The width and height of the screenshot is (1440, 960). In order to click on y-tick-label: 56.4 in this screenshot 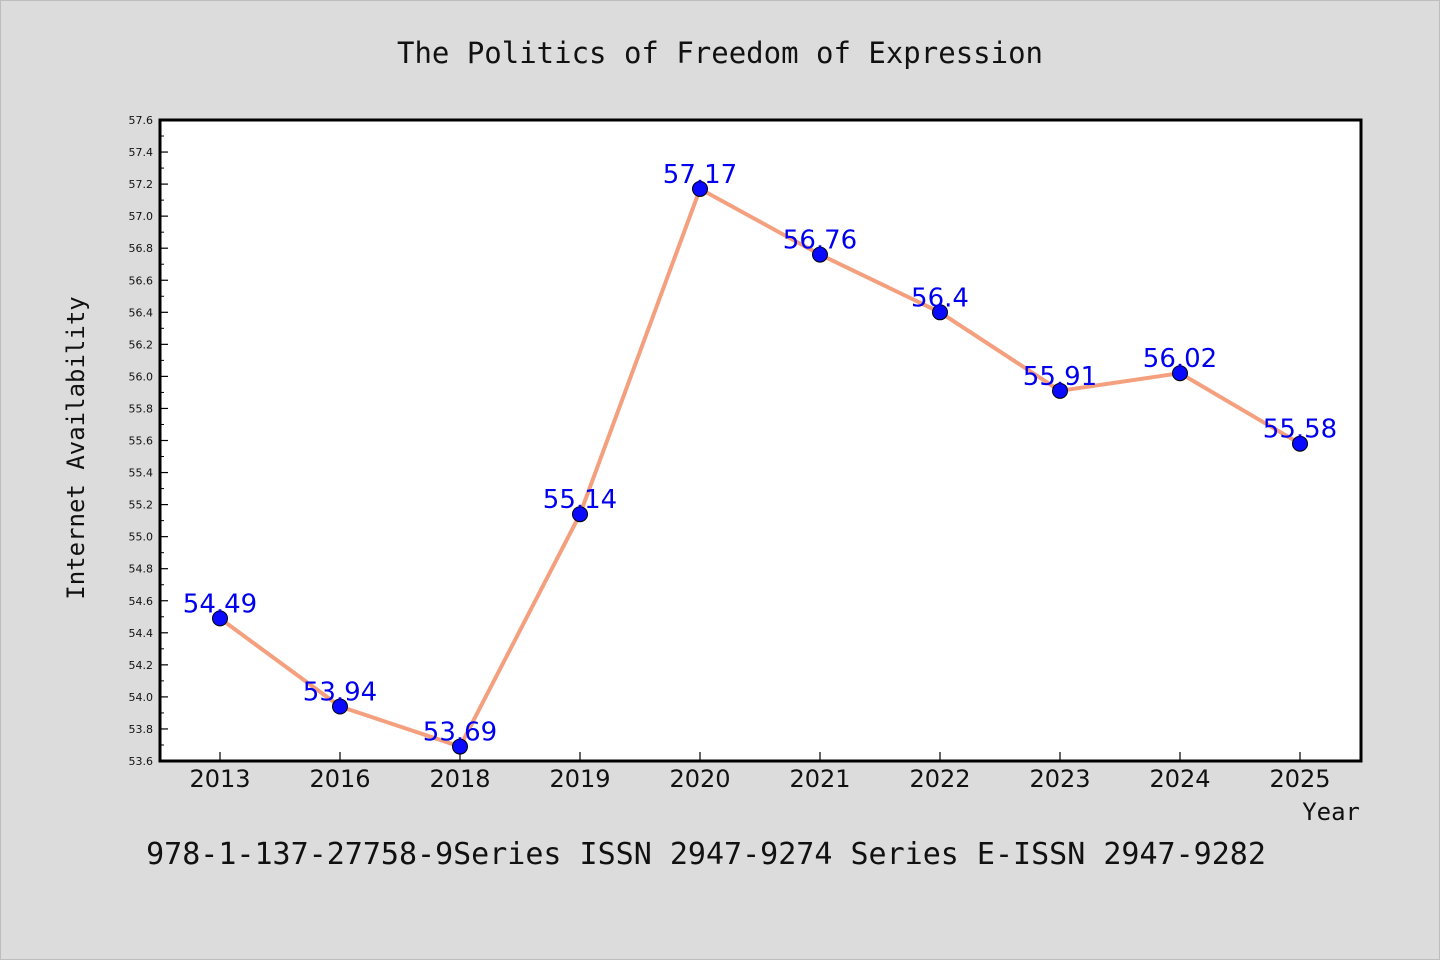, I will do `click(141, 312)`.